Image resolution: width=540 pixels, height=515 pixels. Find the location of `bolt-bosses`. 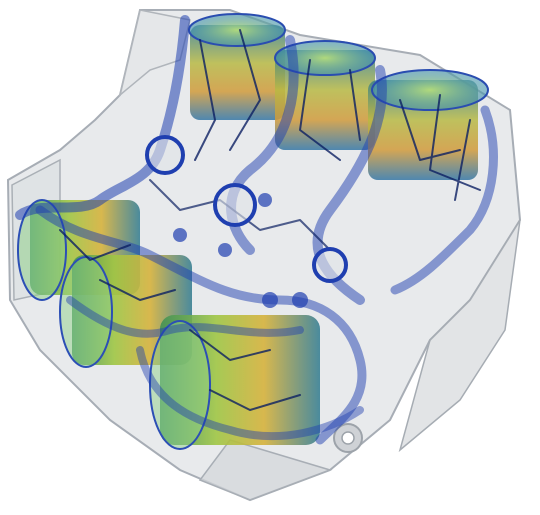

bolt-bosses is located at coordinates (246, 221).